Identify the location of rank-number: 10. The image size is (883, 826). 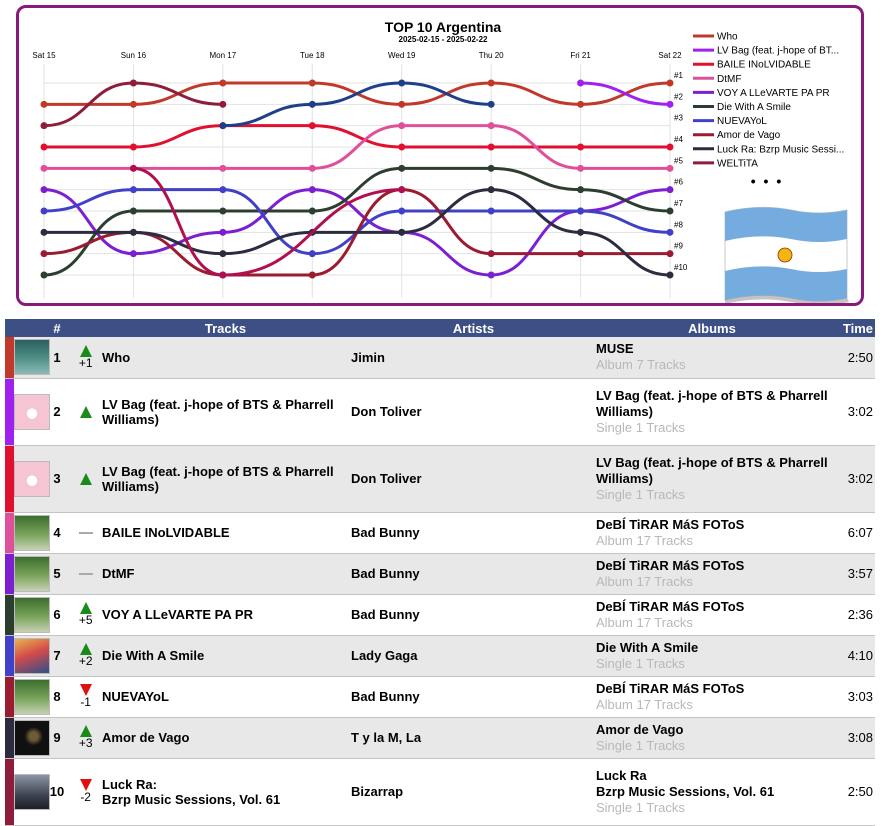
(57, 791).